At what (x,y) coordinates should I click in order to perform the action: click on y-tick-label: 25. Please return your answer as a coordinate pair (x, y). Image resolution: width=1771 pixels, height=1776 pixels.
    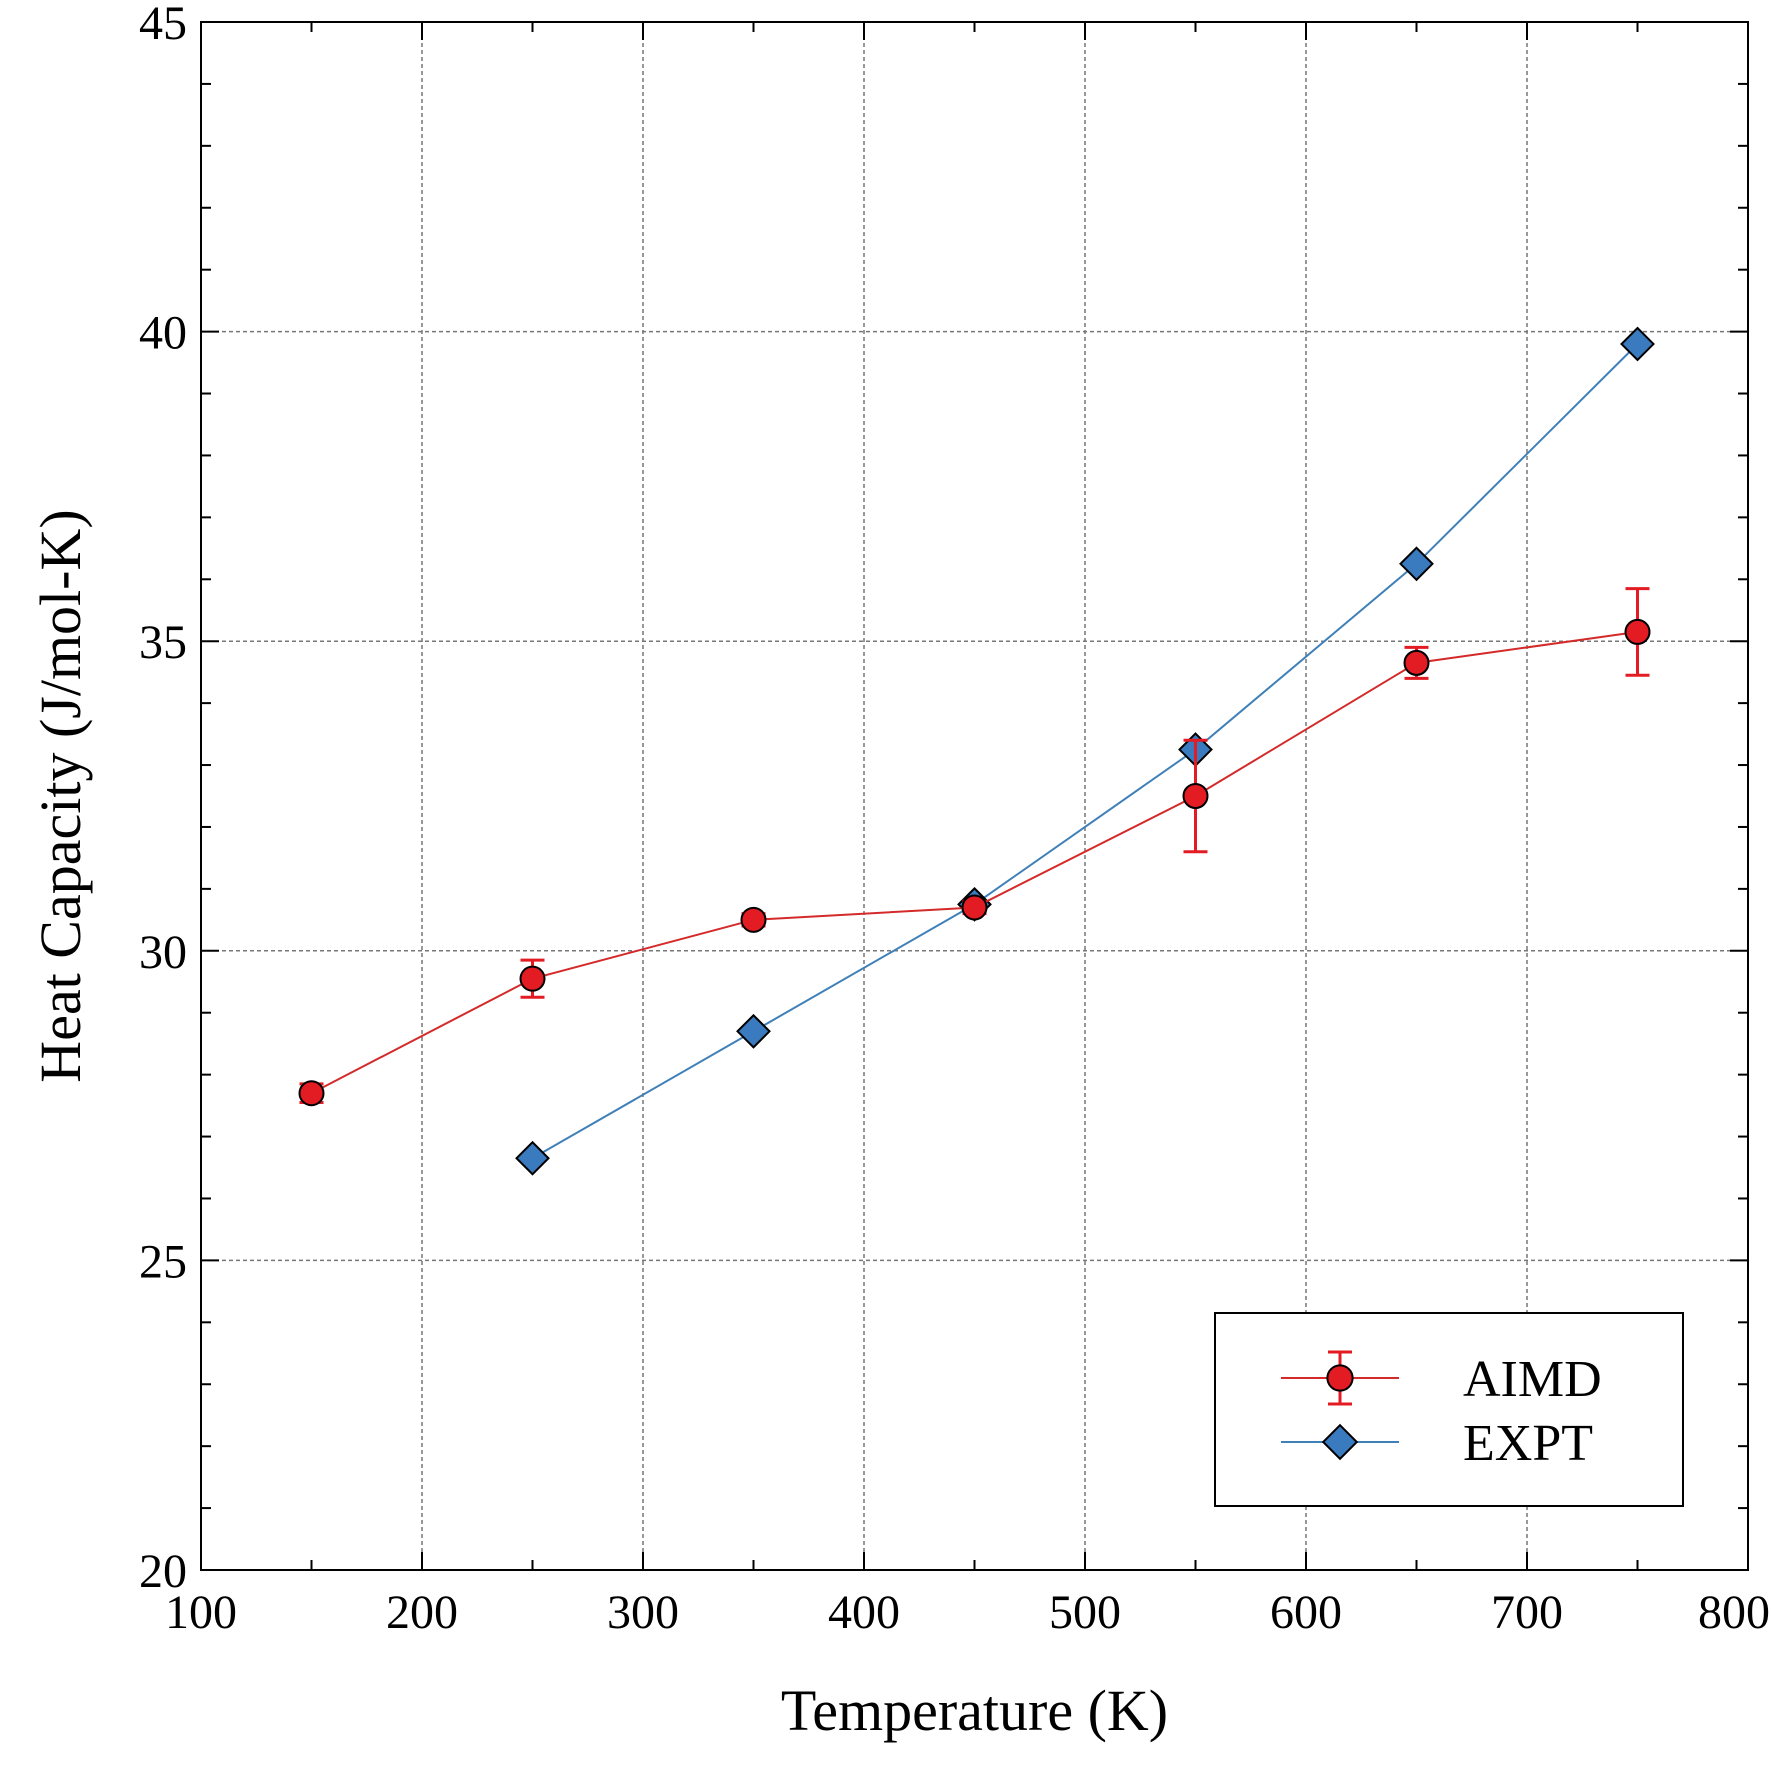
    Looking at the image, I should click on (163, 1261).